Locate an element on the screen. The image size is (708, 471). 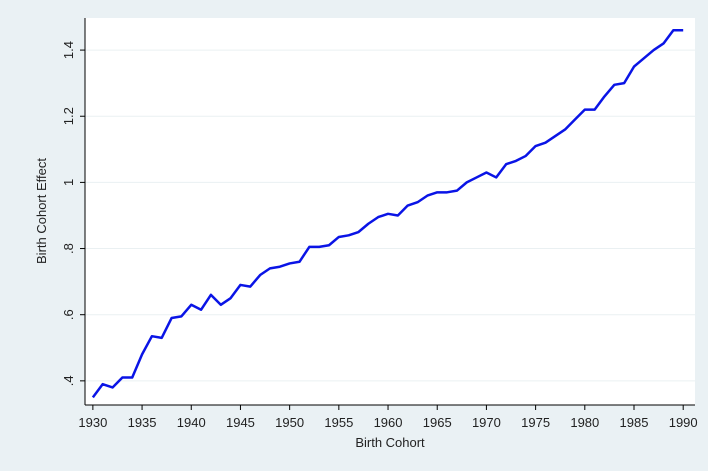
x-tick-label: 1930 is located at coordinates (92, 422).